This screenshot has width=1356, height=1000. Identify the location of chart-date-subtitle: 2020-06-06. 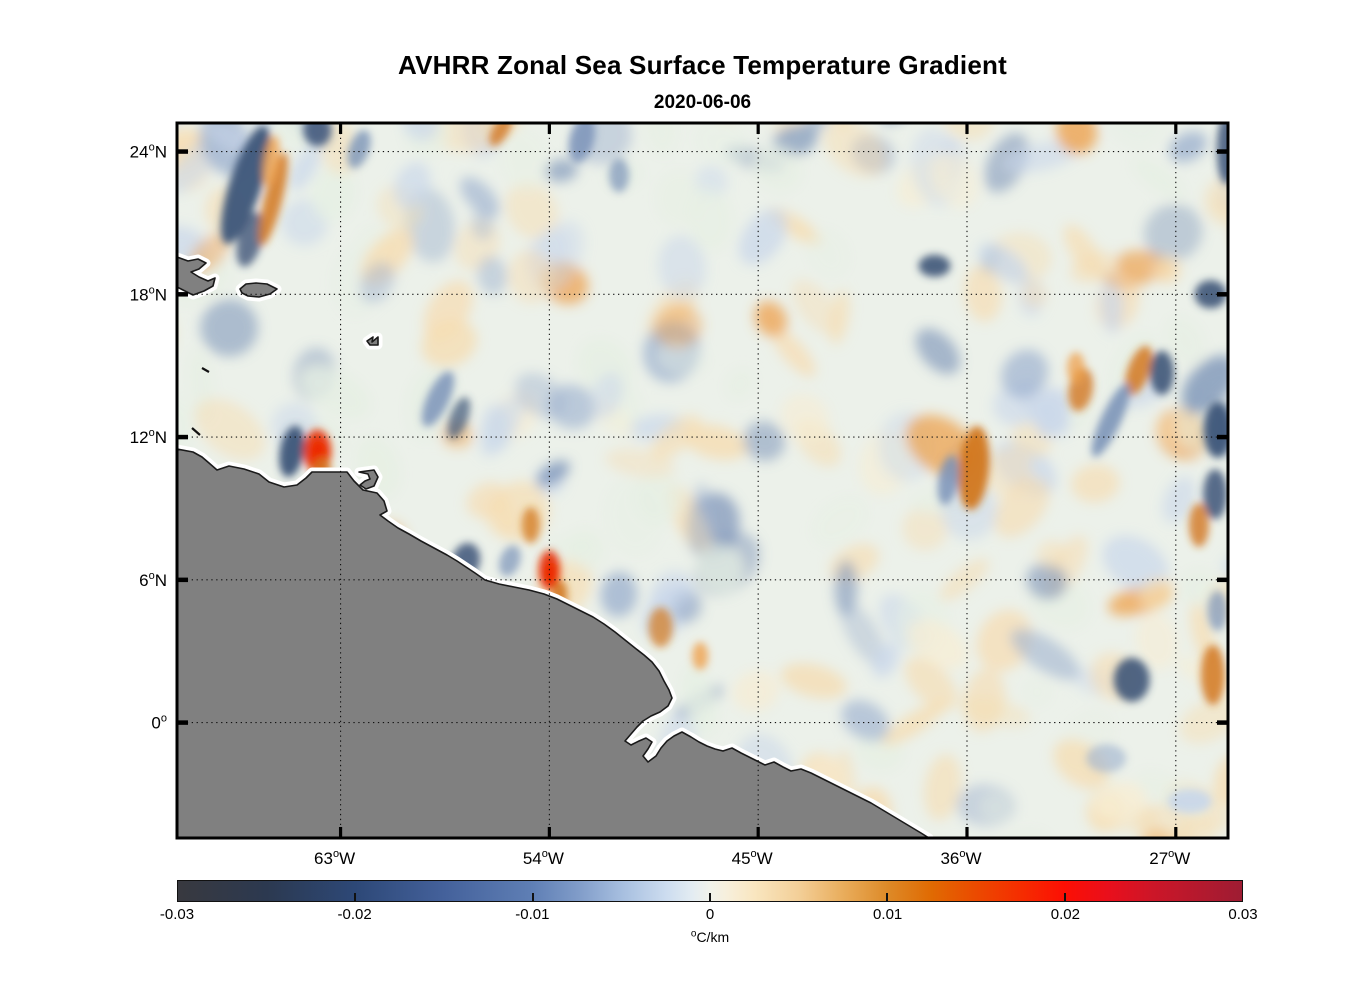
(702, 102).